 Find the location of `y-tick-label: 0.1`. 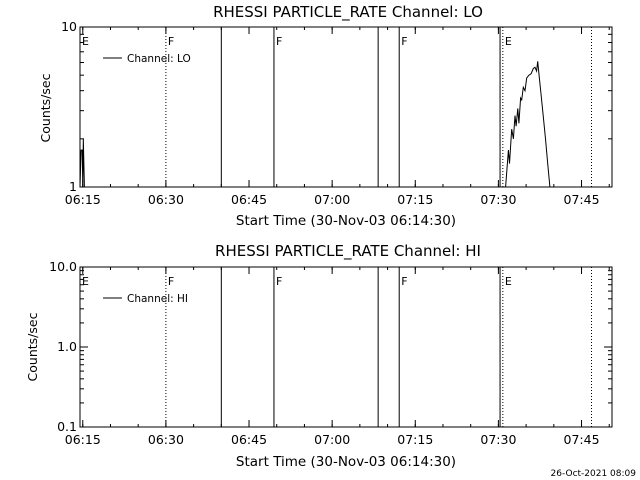

y-tick-label: 0.1 is located at coordinates (67, 426).